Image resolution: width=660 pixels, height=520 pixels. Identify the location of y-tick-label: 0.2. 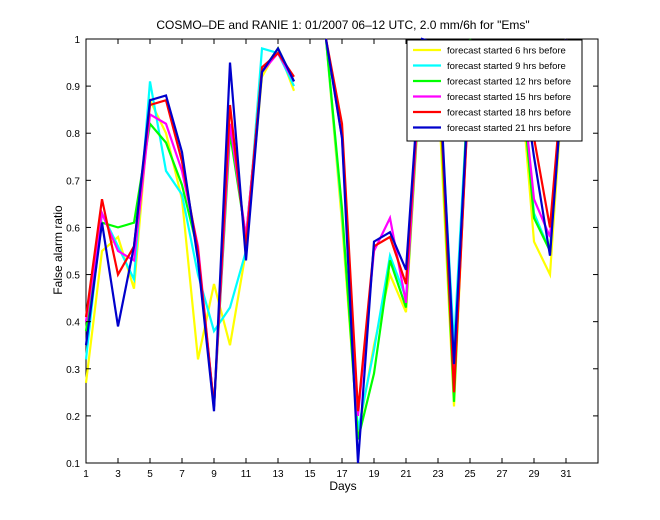
(73, 417).